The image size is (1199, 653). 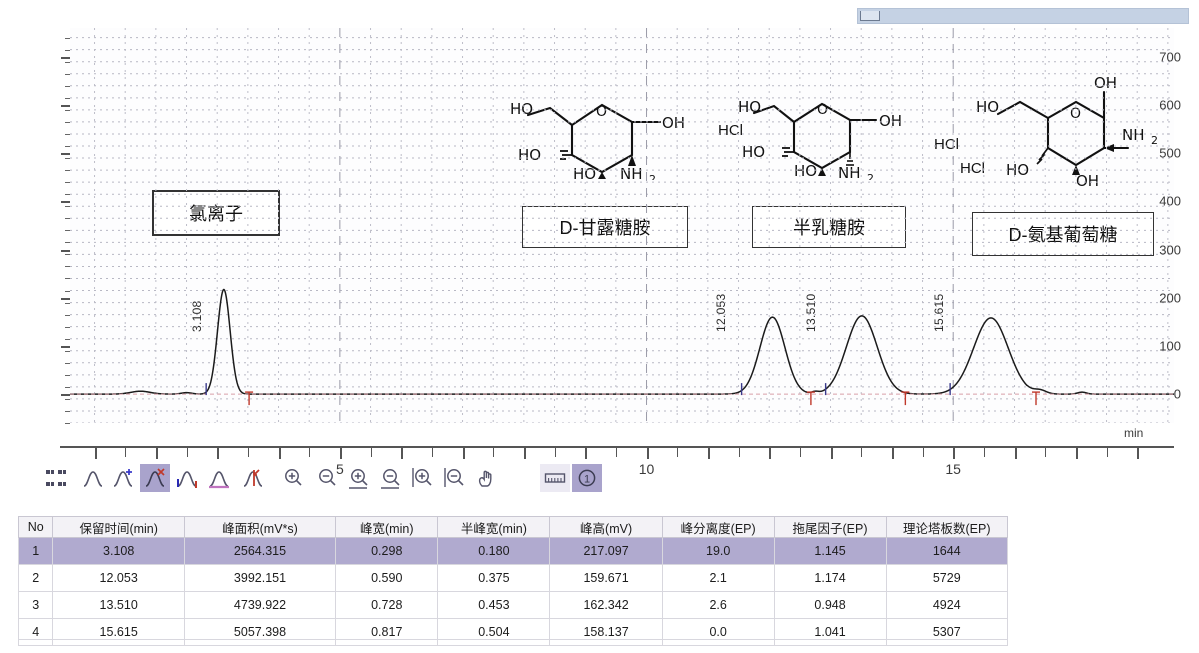 What do you see at coordinates (606, 527) in the screenshot?
I see `table-header-cell: 峰高(mV)` at bounding box center [606, 527].